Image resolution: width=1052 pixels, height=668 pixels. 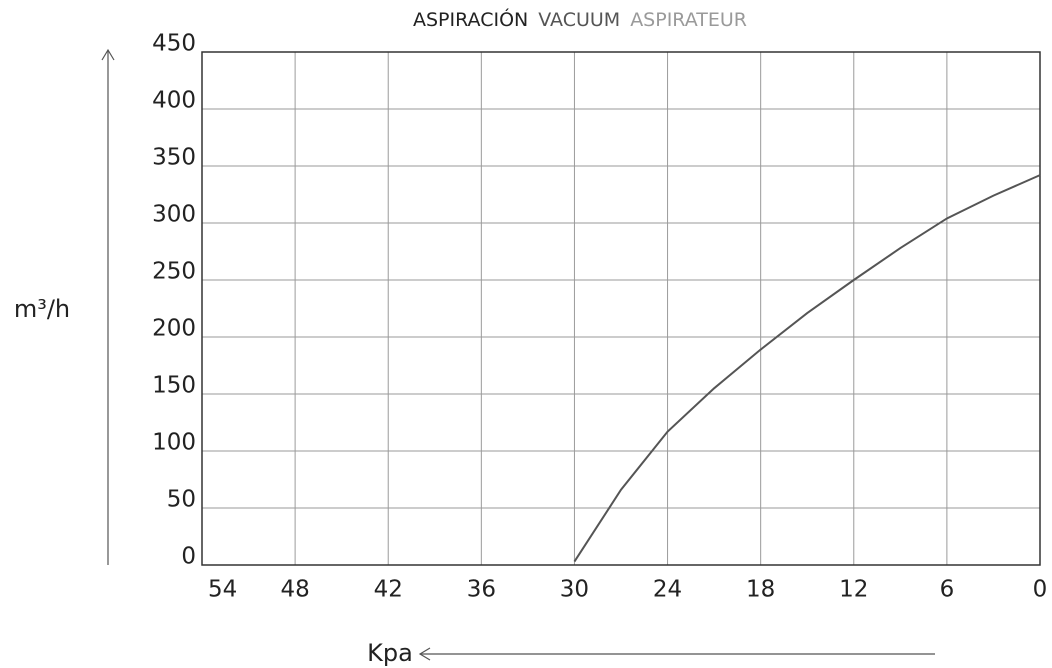 I want to click on x-tick-label: 18, so click(x=760, y=590).